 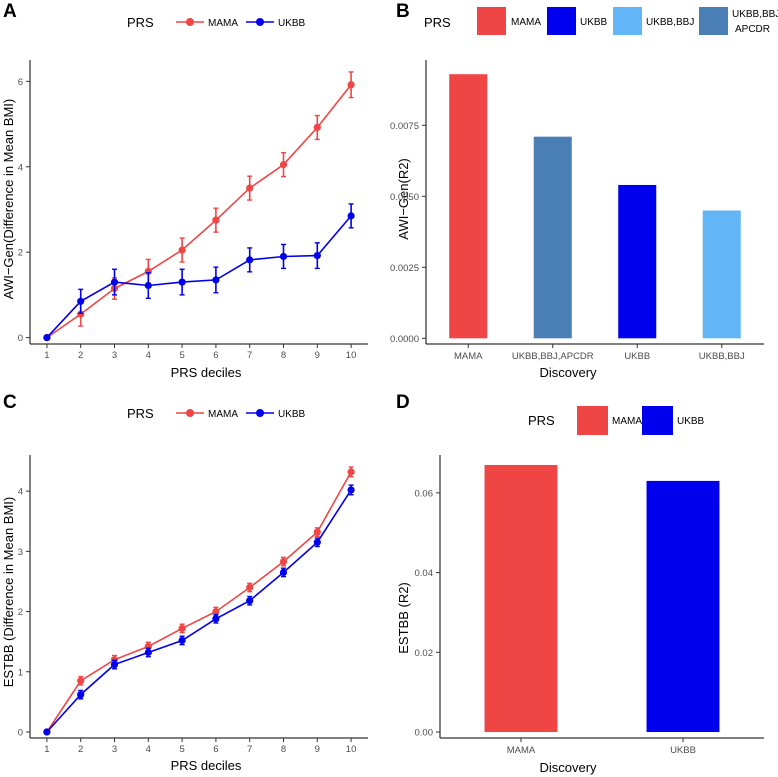 I want to click on panel-b-x-tick-label: UKBB,BBJ,APCDR, so click(x=553, y=356).